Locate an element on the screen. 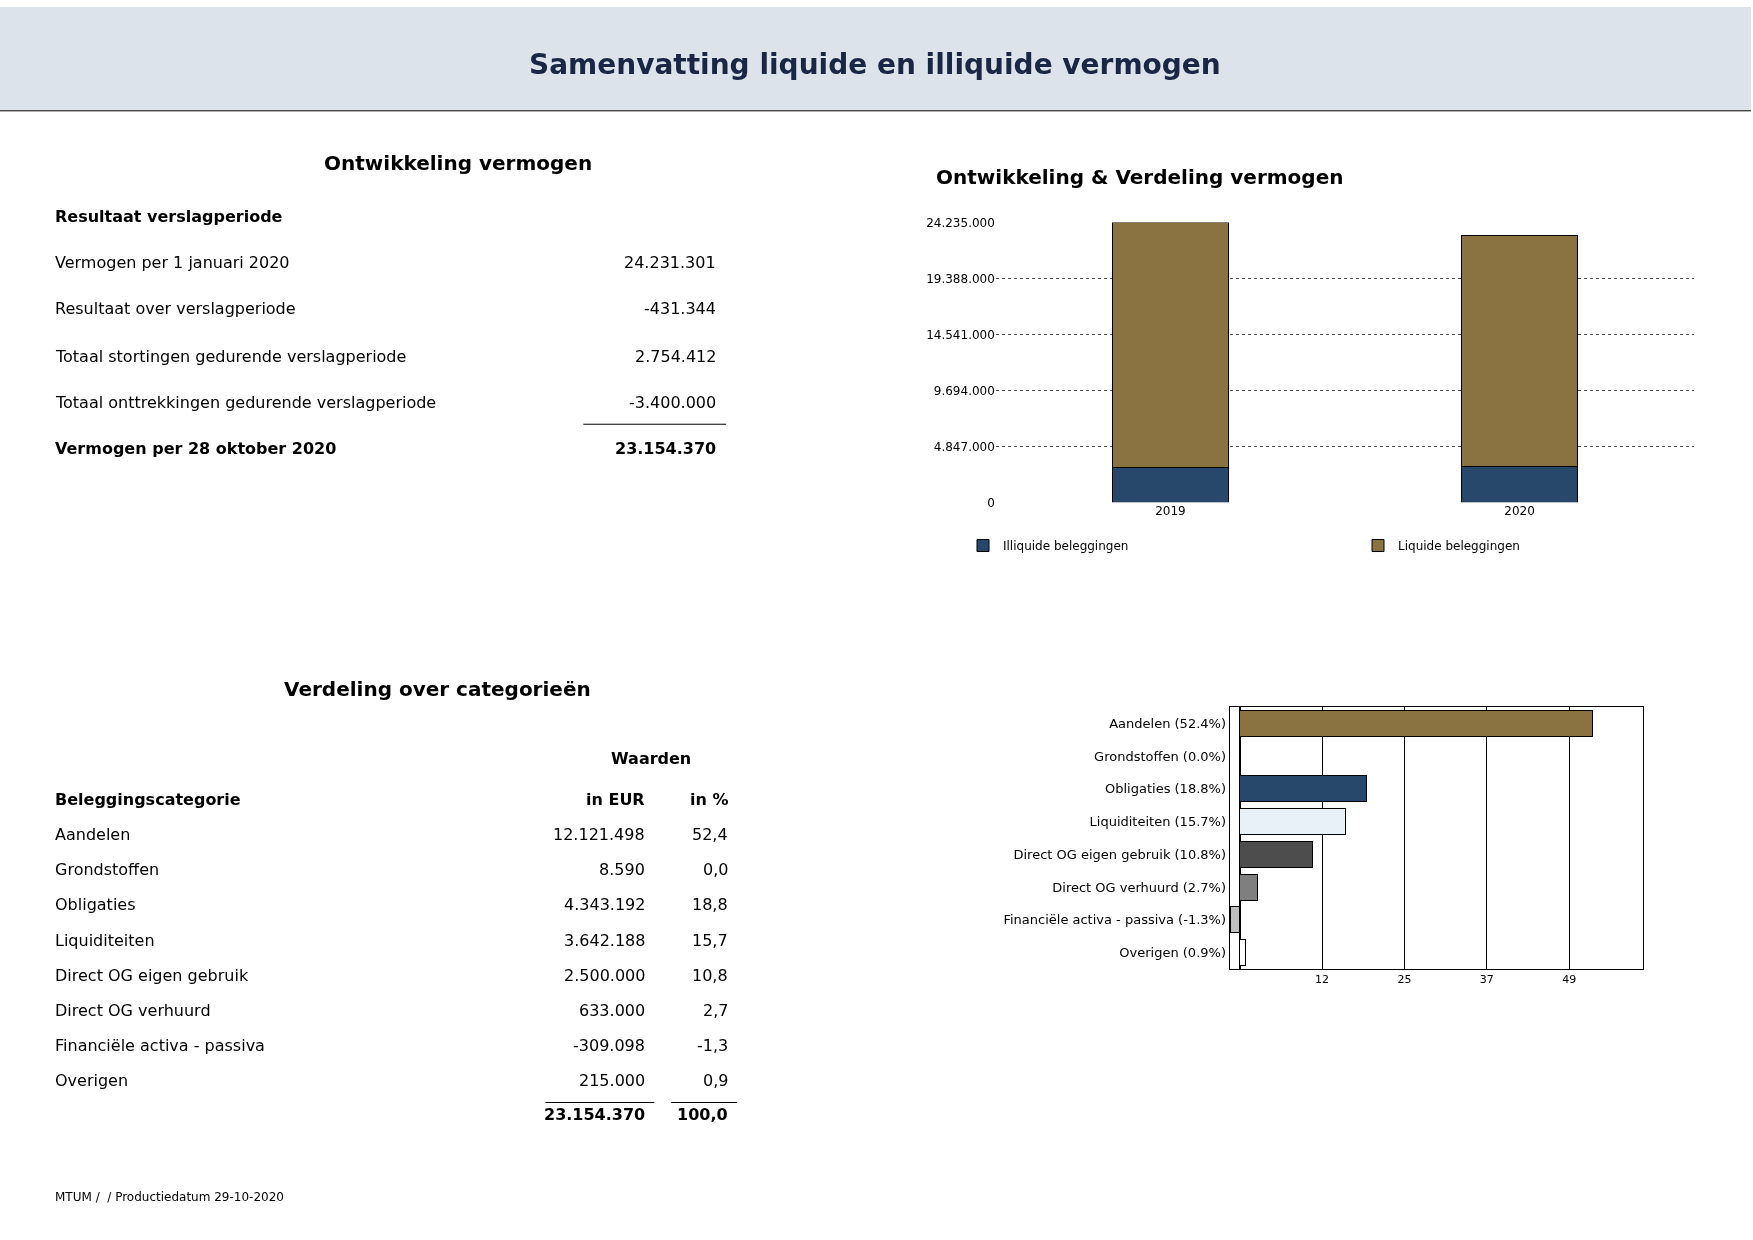 The image size is (1753, 1240). text: 12.121.498 is located at coordinates (599, 834).